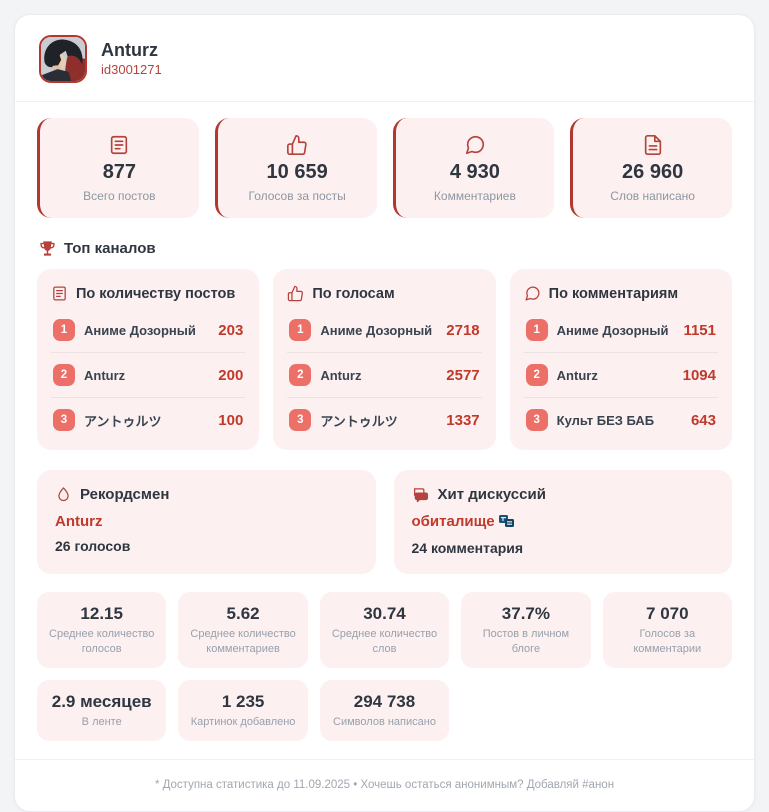 This screenshot has height=812, width=769. Describe the element at coordinates (463, 330) in the screenshot. I see `channel-value: 2718` at that location.